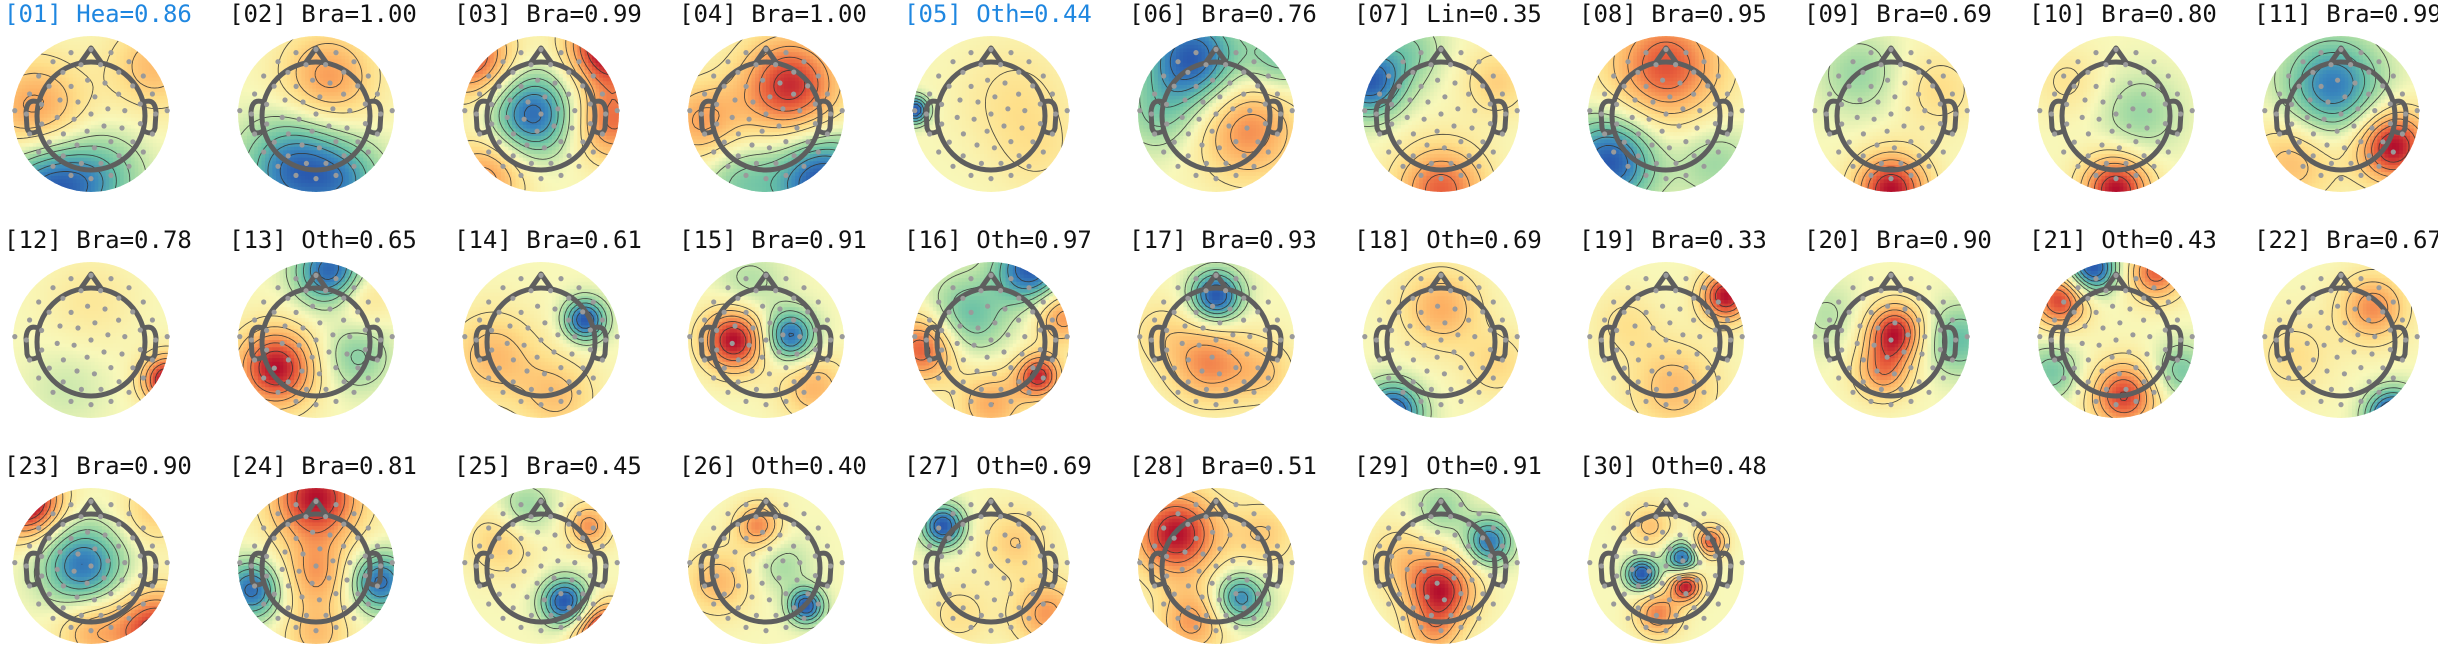  I want to click on component-label: [13] Oth=0.65, so click(323, 240).